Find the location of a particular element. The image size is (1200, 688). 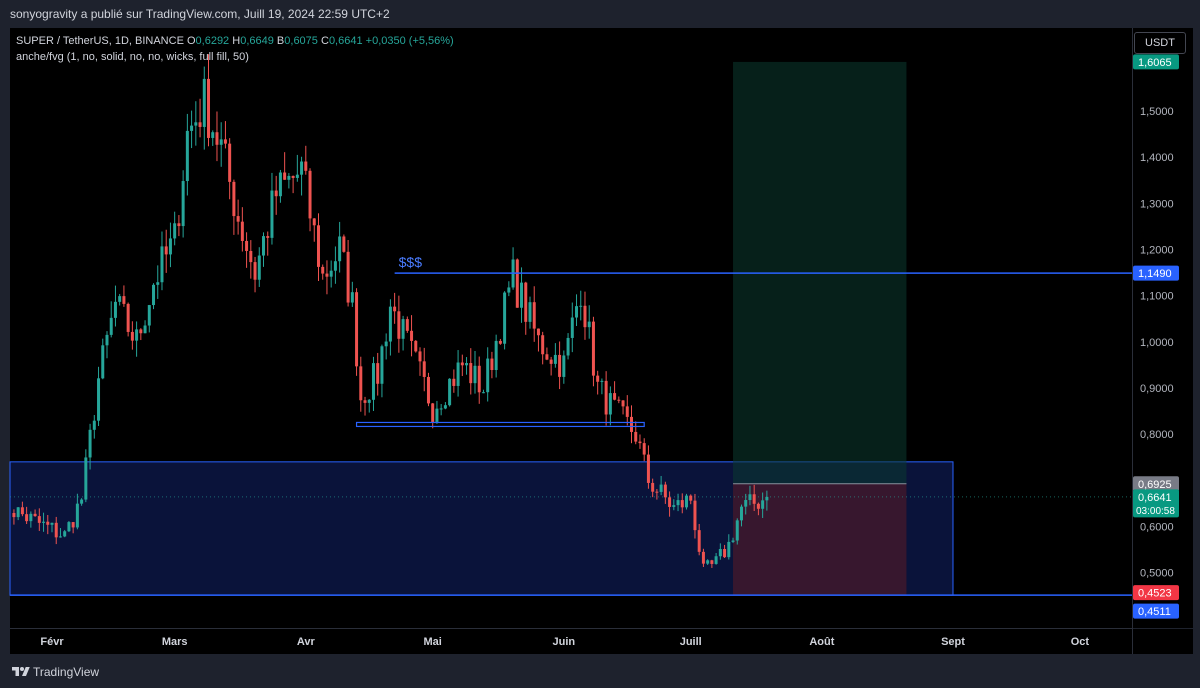

time-tick: Juill is located at coordinates (691, 642).